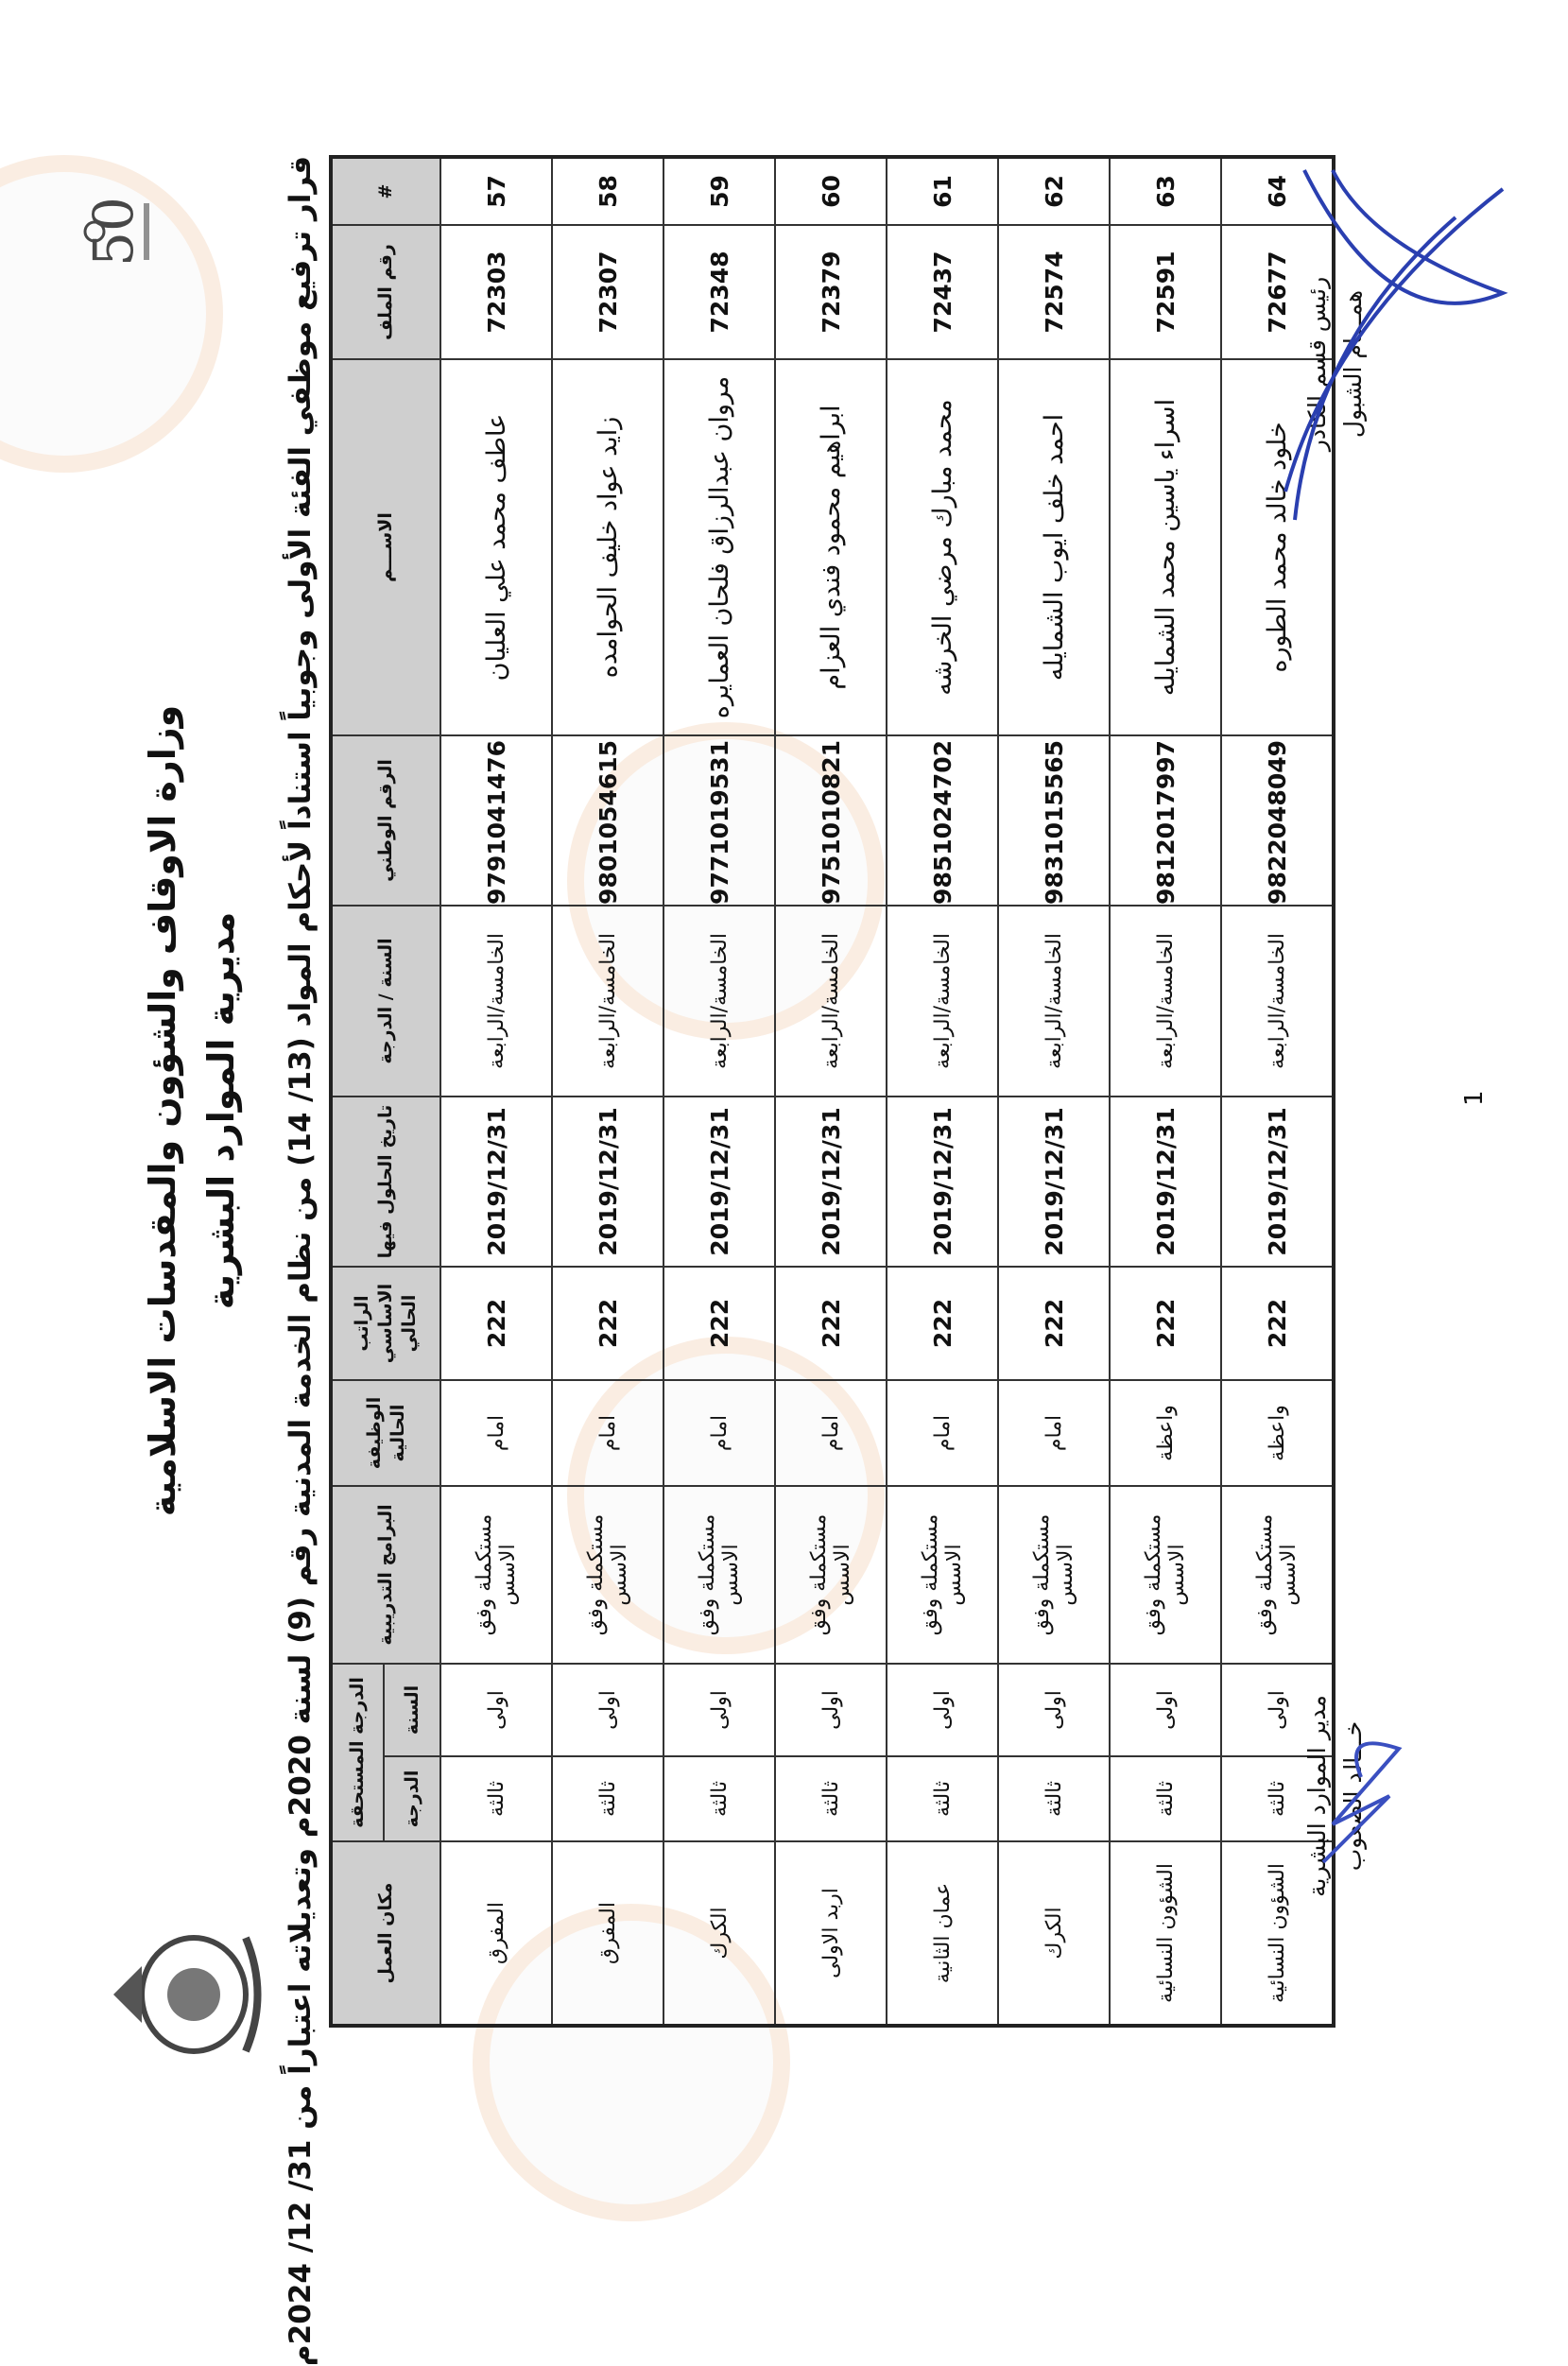 This screenshot has height=2366, width=1568. I want to click on cell-index: 57, so click(496, 190).